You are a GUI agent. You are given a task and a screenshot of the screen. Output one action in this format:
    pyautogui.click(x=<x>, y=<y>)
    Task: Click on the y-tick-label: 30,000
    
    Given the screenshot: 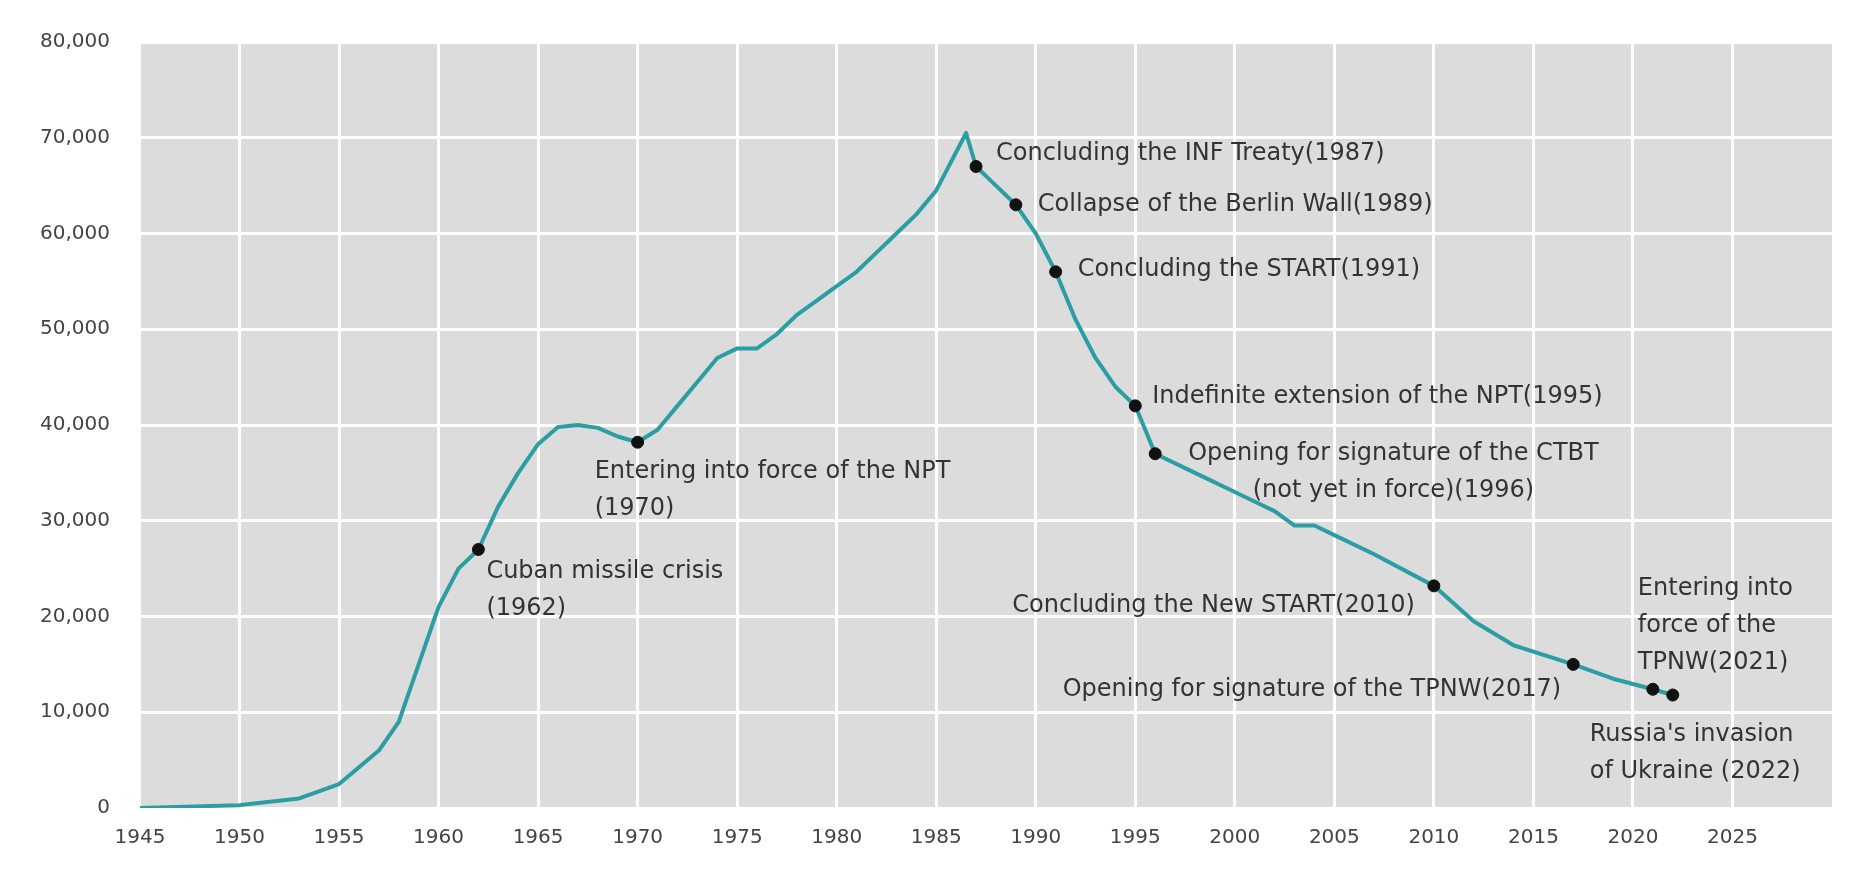 What is the action you would take?
    pyautogui.click(x=75, y=518)
    